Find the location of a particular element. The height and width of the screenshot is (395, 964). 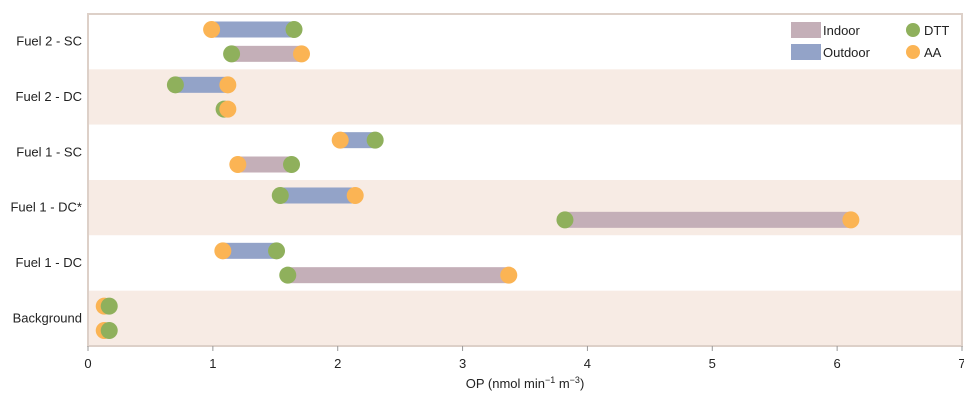

x-axis-label-mid: m is located at coordinates (562, 383).